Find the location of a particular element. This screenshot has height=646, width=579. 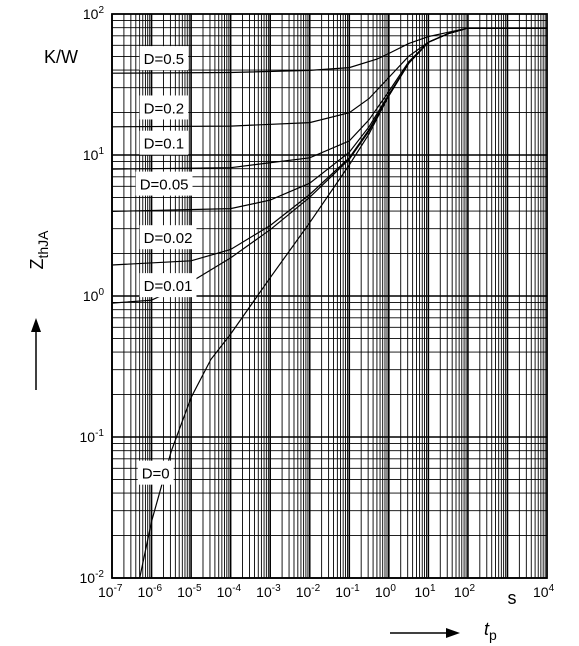

svg-text: ZthJA is located at coordinates (39, 250).